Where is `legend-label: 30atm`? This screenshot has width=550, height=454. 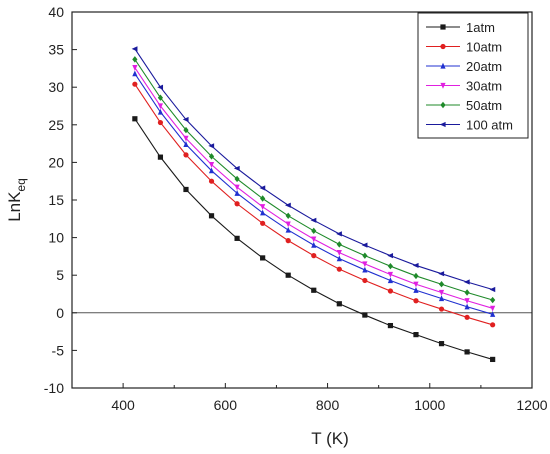
legend-label: 30atm is located at coordinates (484, 86).